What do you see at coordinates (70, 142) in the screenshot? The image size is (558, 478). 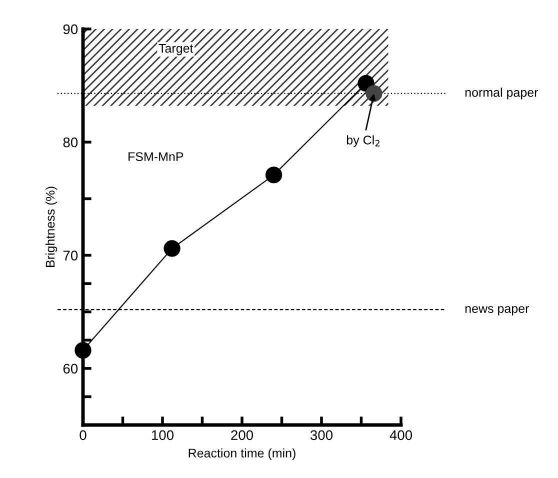 I see `y-tick-label: 80` at bounding box center [70, 142].